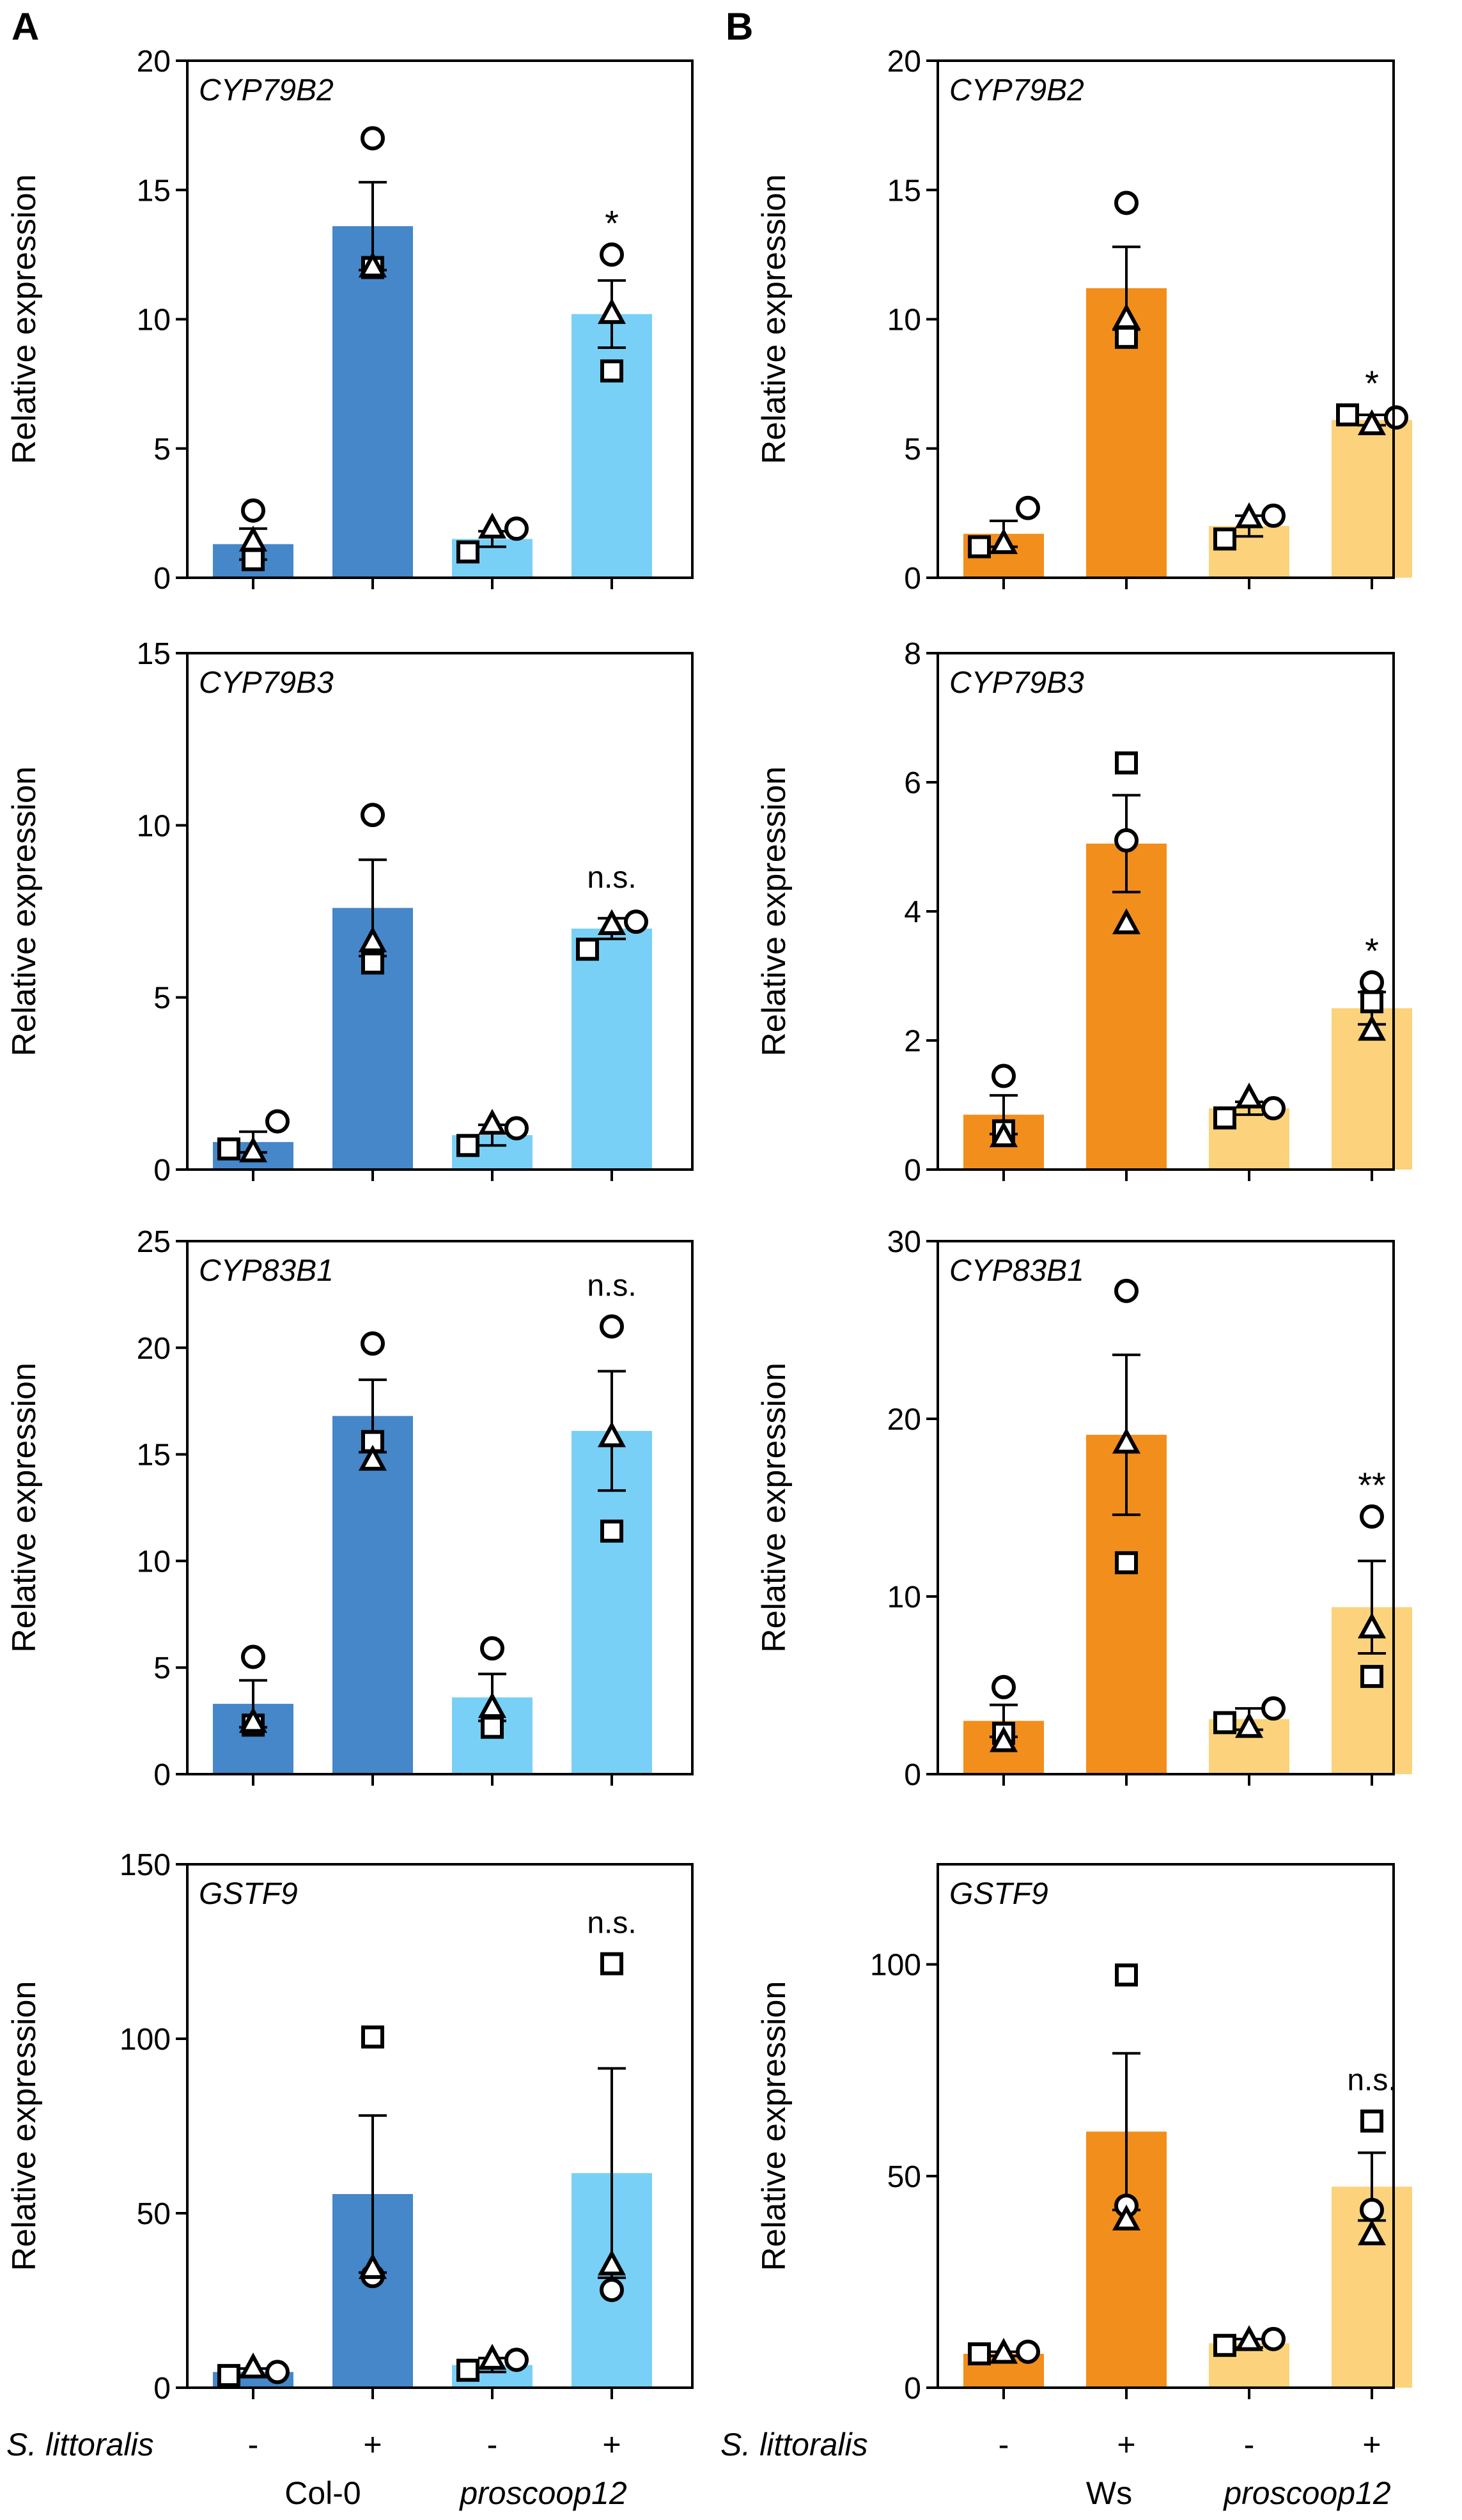 The height and width of the screenshot is (2520, 1462). Describe the element at coordinates (350, 912) in the screenshot. I see `chart-a-cyp79b3: 0 5 10 15 CYP79B3 Relative expression n.s.` at that location.